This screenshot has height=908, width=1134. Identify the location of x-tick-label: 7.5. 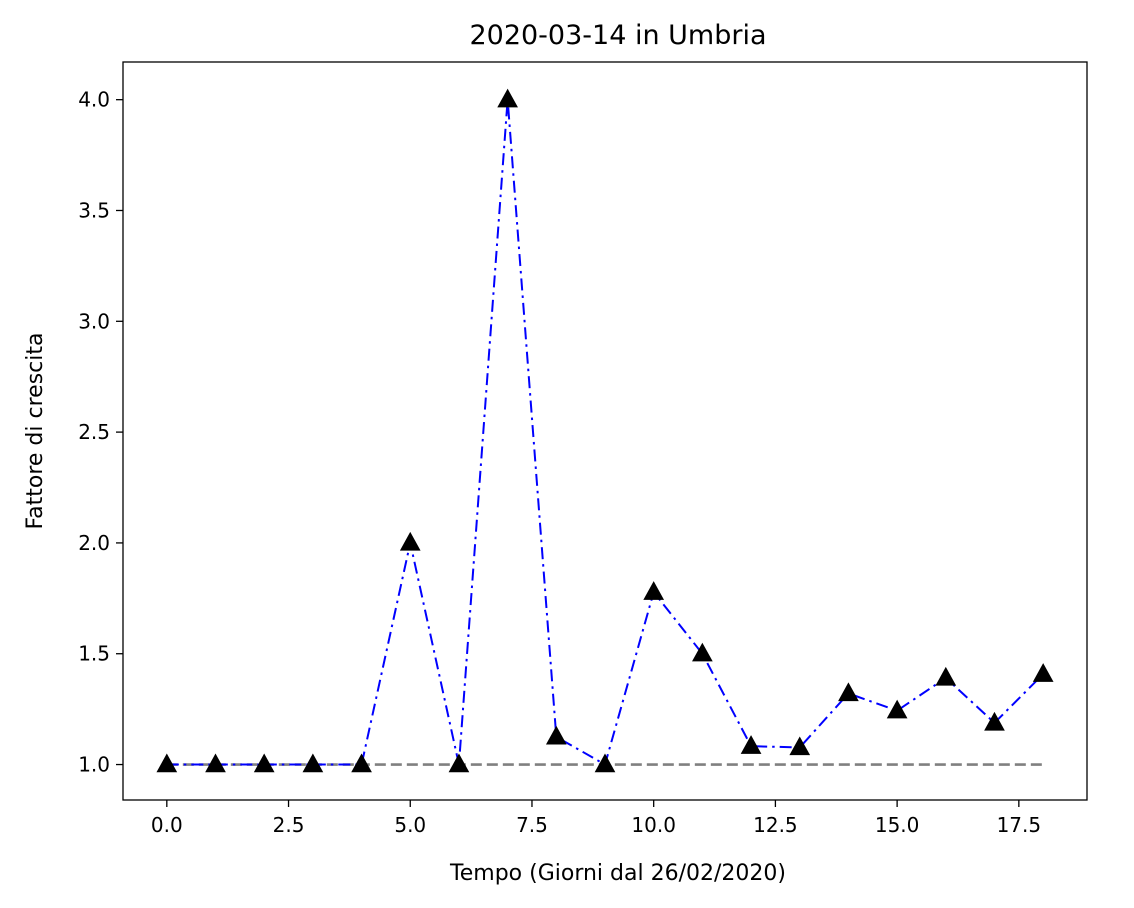
(532, 825).